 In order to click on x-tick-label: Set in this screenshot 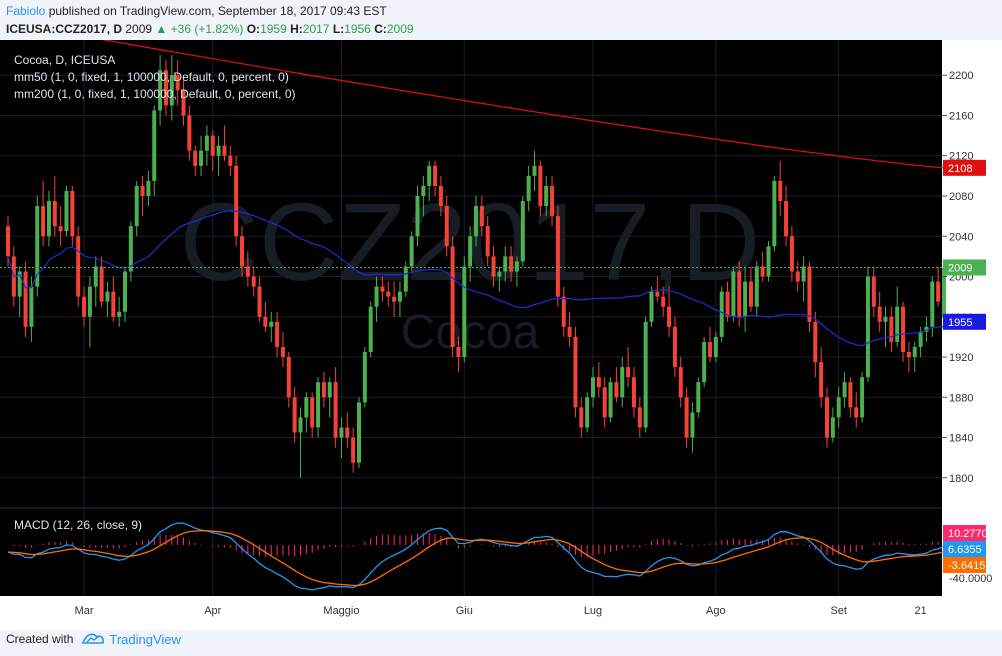, I will do `click(838, 611)`.